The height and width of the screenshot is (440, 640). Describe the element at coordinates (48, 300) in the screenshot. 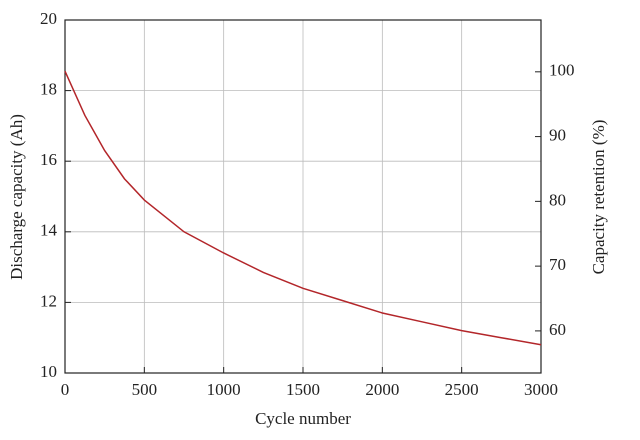

I see `y-tick-label: 12` at that location.